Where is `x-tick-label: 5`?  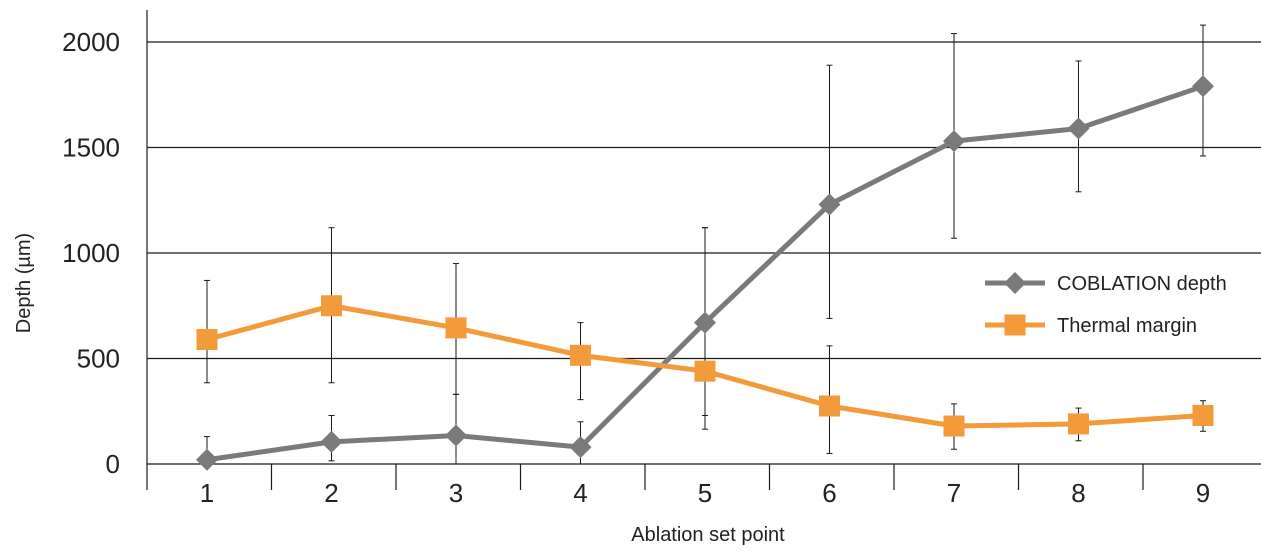 x-tick-label: 5 is located at coordinates (705, 493).